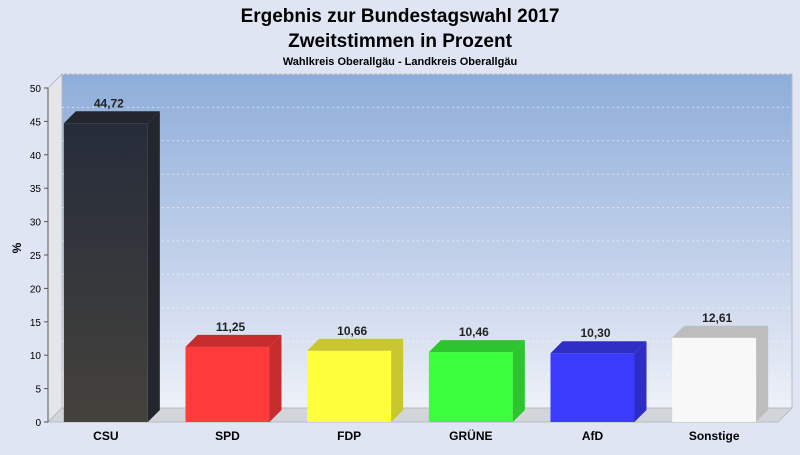  What do you see at coordinates (36, 323) in the screenshot?
I see `y-tick-label: 15` at bounding box center [36, 323].